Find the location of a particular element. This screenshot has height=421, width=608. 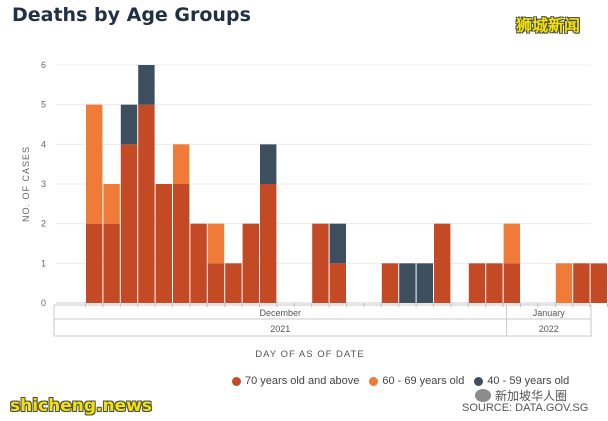

source-note: SOURCE: DATA.GOV.SG is located at coordinates (525, 408).